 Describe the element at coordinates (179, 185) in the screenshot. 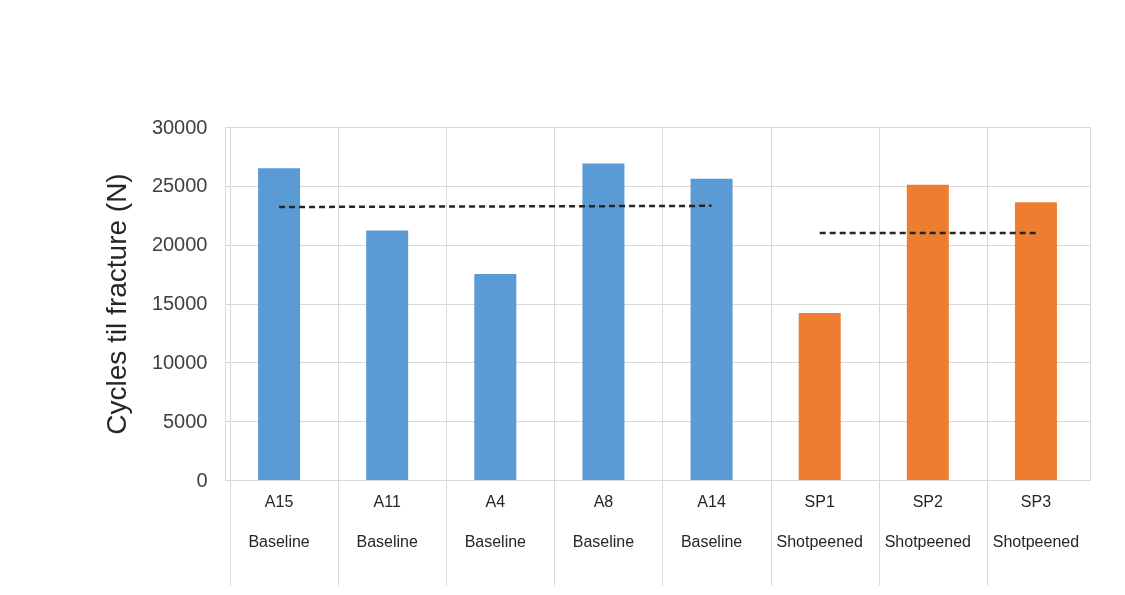

I see `y-tick-label: 25000` at that location.